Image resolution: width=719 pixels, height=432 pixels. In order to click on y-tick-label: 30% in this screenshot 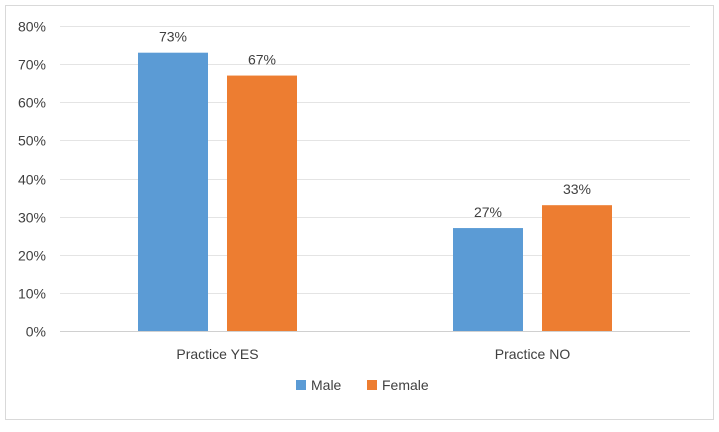, I will do `click(32, 218)`.